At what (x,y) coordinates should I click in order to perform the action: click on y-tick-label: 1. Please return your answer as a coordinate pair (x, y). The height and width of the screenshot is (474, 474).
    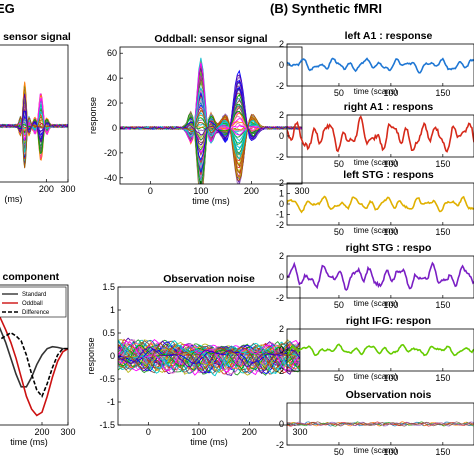
    Looking at the image, I should click on (281, 194).